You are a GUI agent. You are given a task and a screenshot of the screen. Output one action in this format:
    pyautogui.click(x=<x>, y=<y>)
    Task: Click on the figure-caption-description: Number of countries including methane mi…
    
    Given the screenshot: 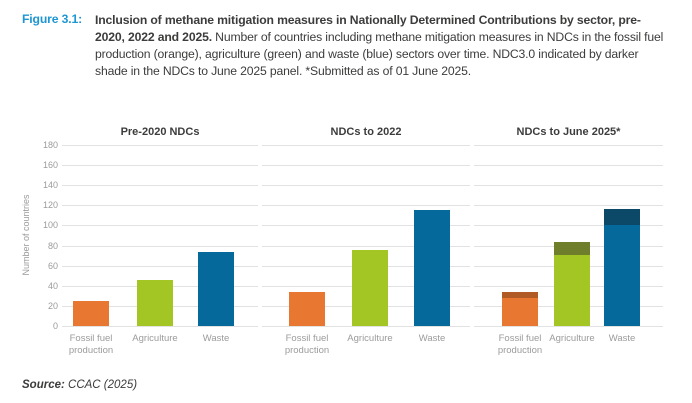 What is the action you would take?
    pyautogui.click(x=379, y=54)
    